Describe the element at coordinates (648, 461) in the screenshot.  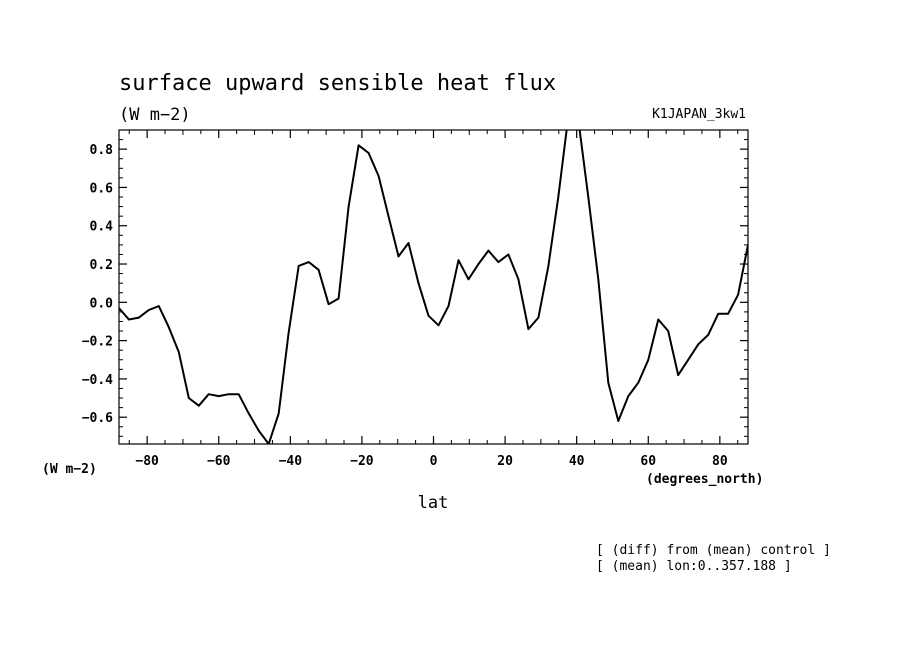
I see `x-tick-label: 60` at that location.